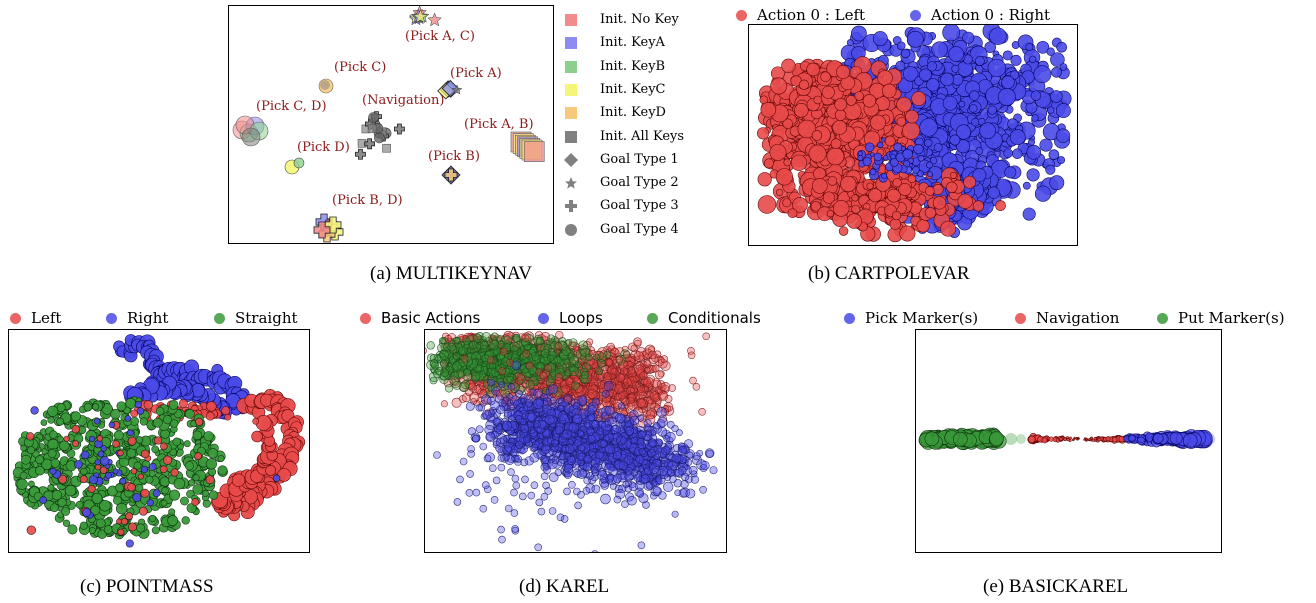 The height and width of the screenshot is (603, 1316). I want to click on legend-label: Init. KeyB, so click(633, 66).